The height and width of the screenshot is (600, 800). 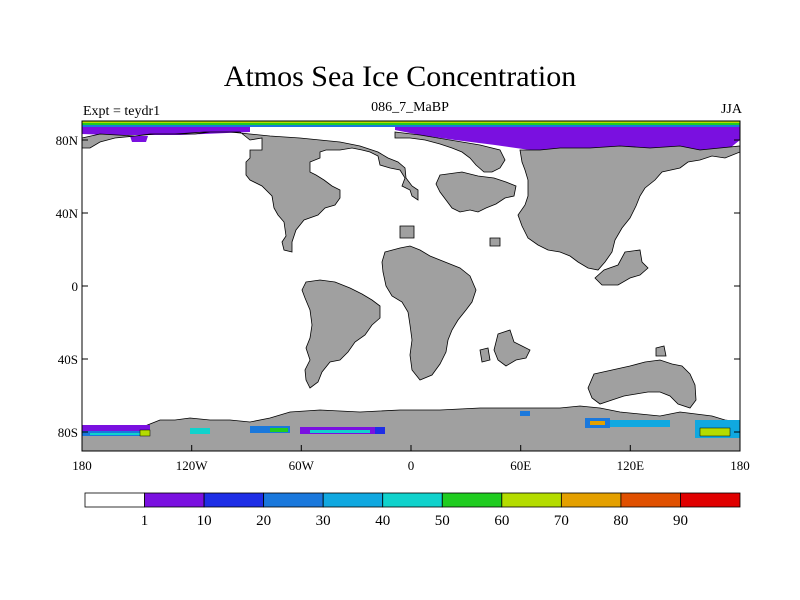 What do you see at coordinates (429, 313) in the screenshot?
I see `africa` at bounding box center [429, 313].